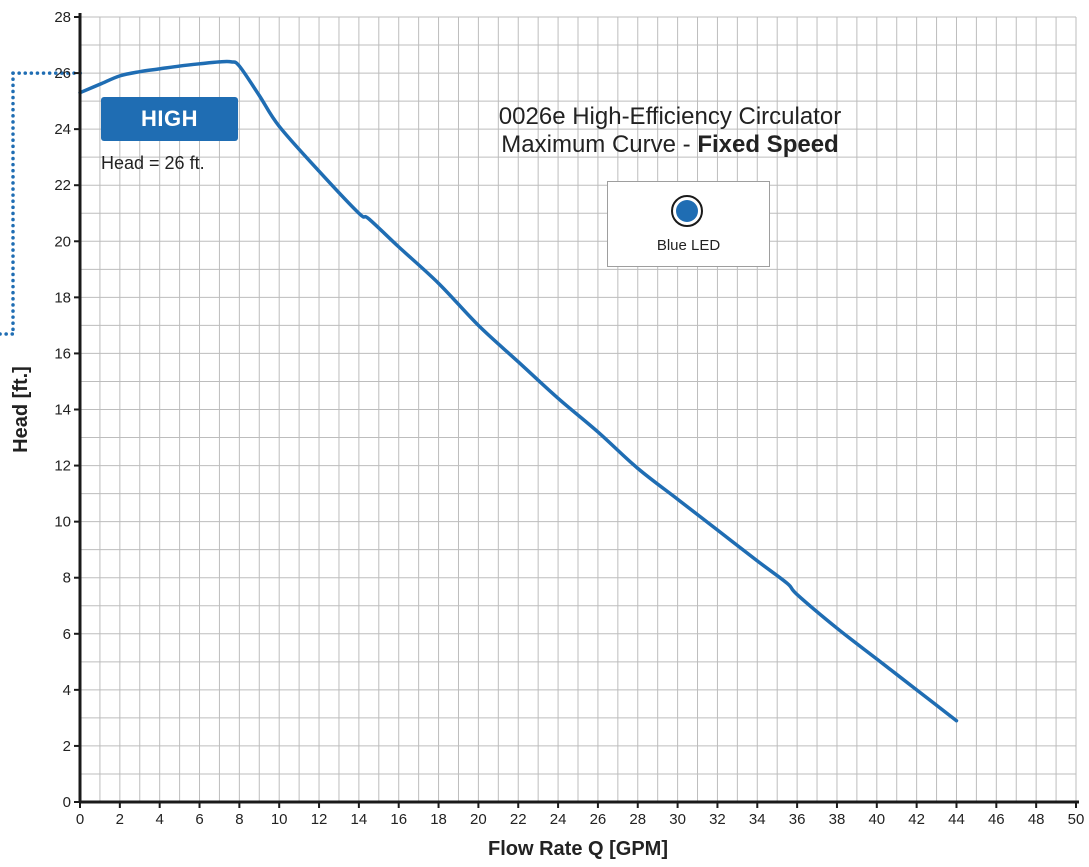 Image resolution: width=1089 pixels, height=867 pixels. What do you see at coordinates (62, 241) in the screenshot?
I see `y-tick-label: 20` at bounding box center [62, 241].